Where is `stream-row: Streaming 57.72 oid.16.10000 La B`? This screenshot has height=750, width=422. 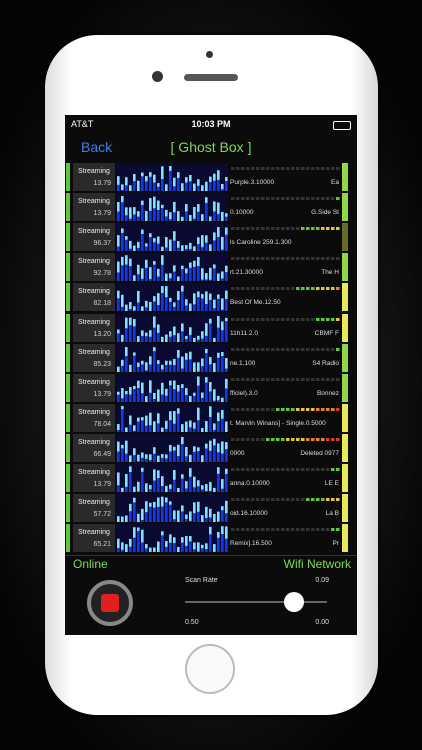 stream-row: Streaming 57.72 oid.16.10000 La B is located at coordinates (211, 508).